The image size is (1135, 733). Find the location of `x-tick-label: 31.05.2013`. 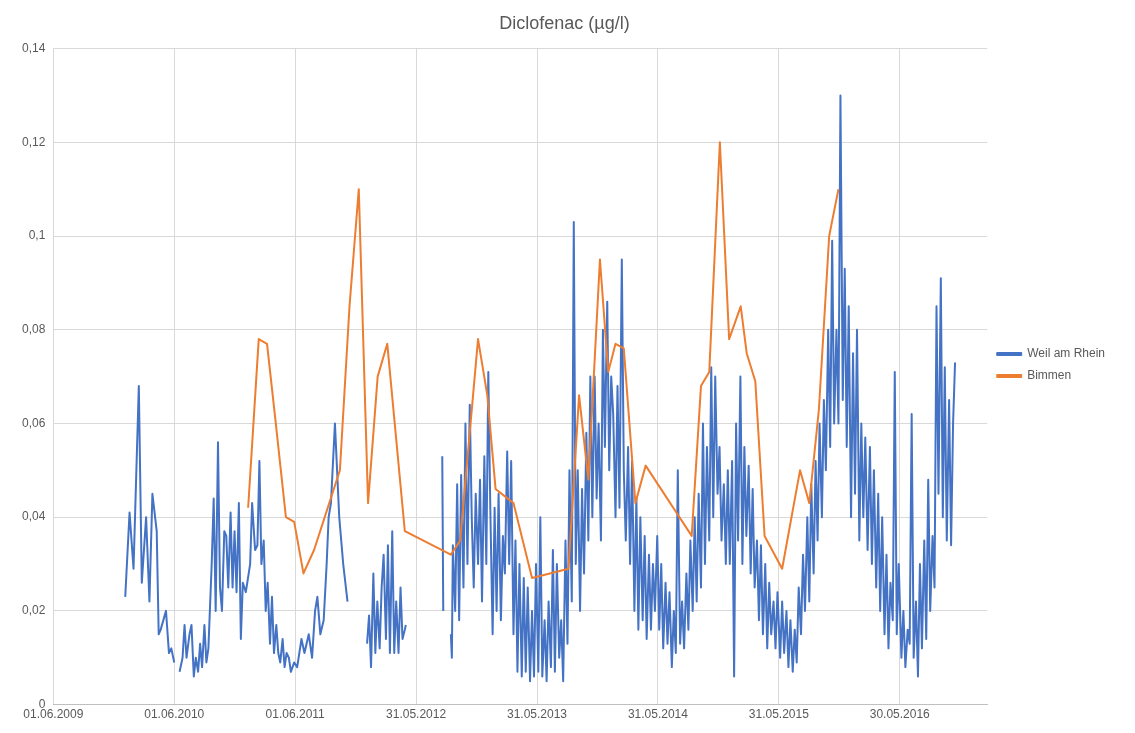

x-tick-label: 31.05.2013 is located at coordinates (537, 714).